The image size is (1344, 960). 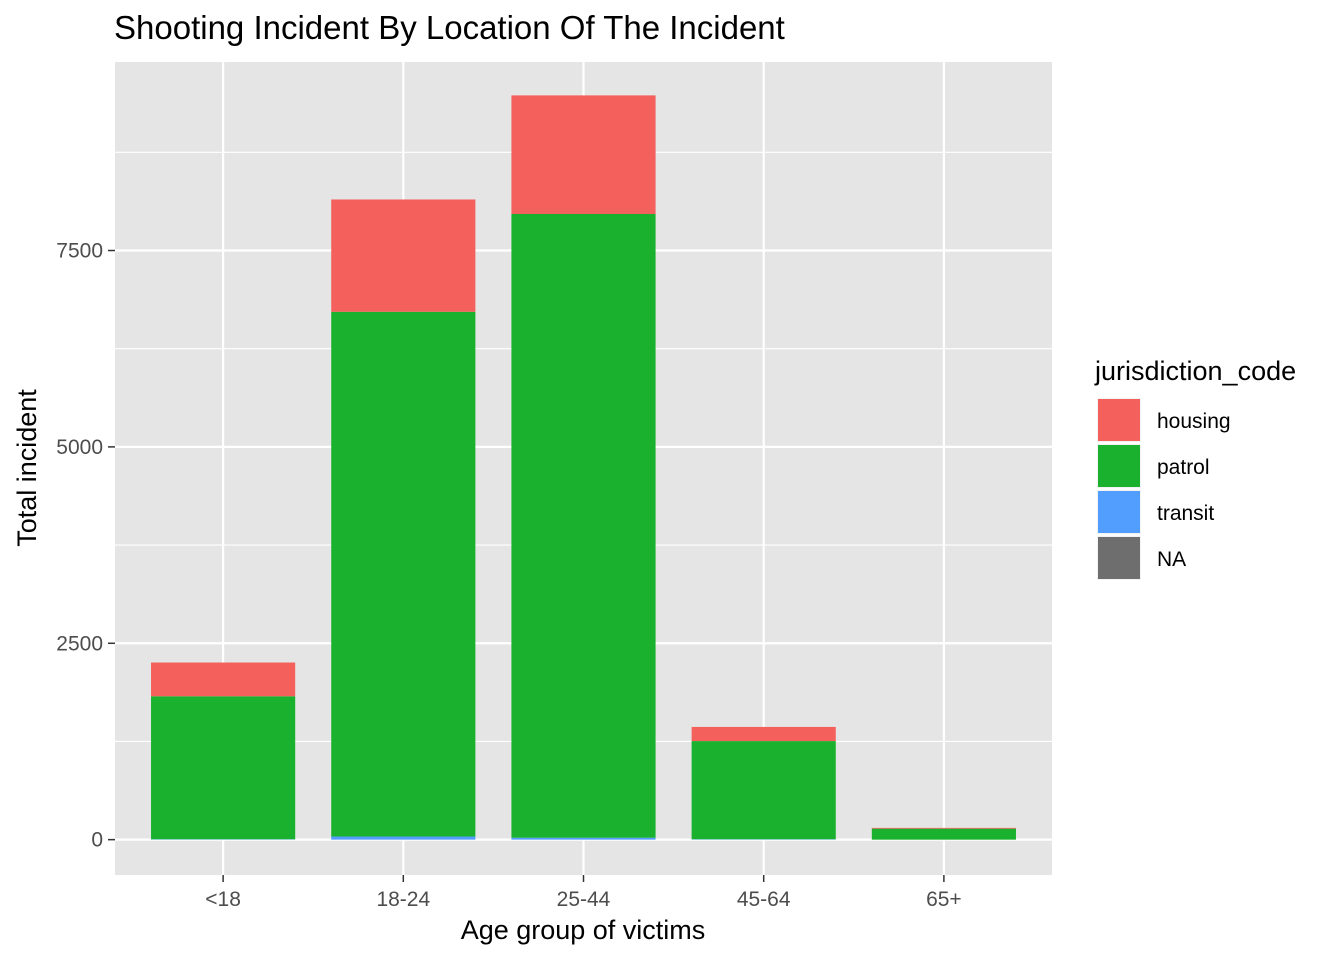 What do you see at coordinates (79, 643) in the screenshot?
I see `y-tick-label: 2500` at bounding box center [79, 643].